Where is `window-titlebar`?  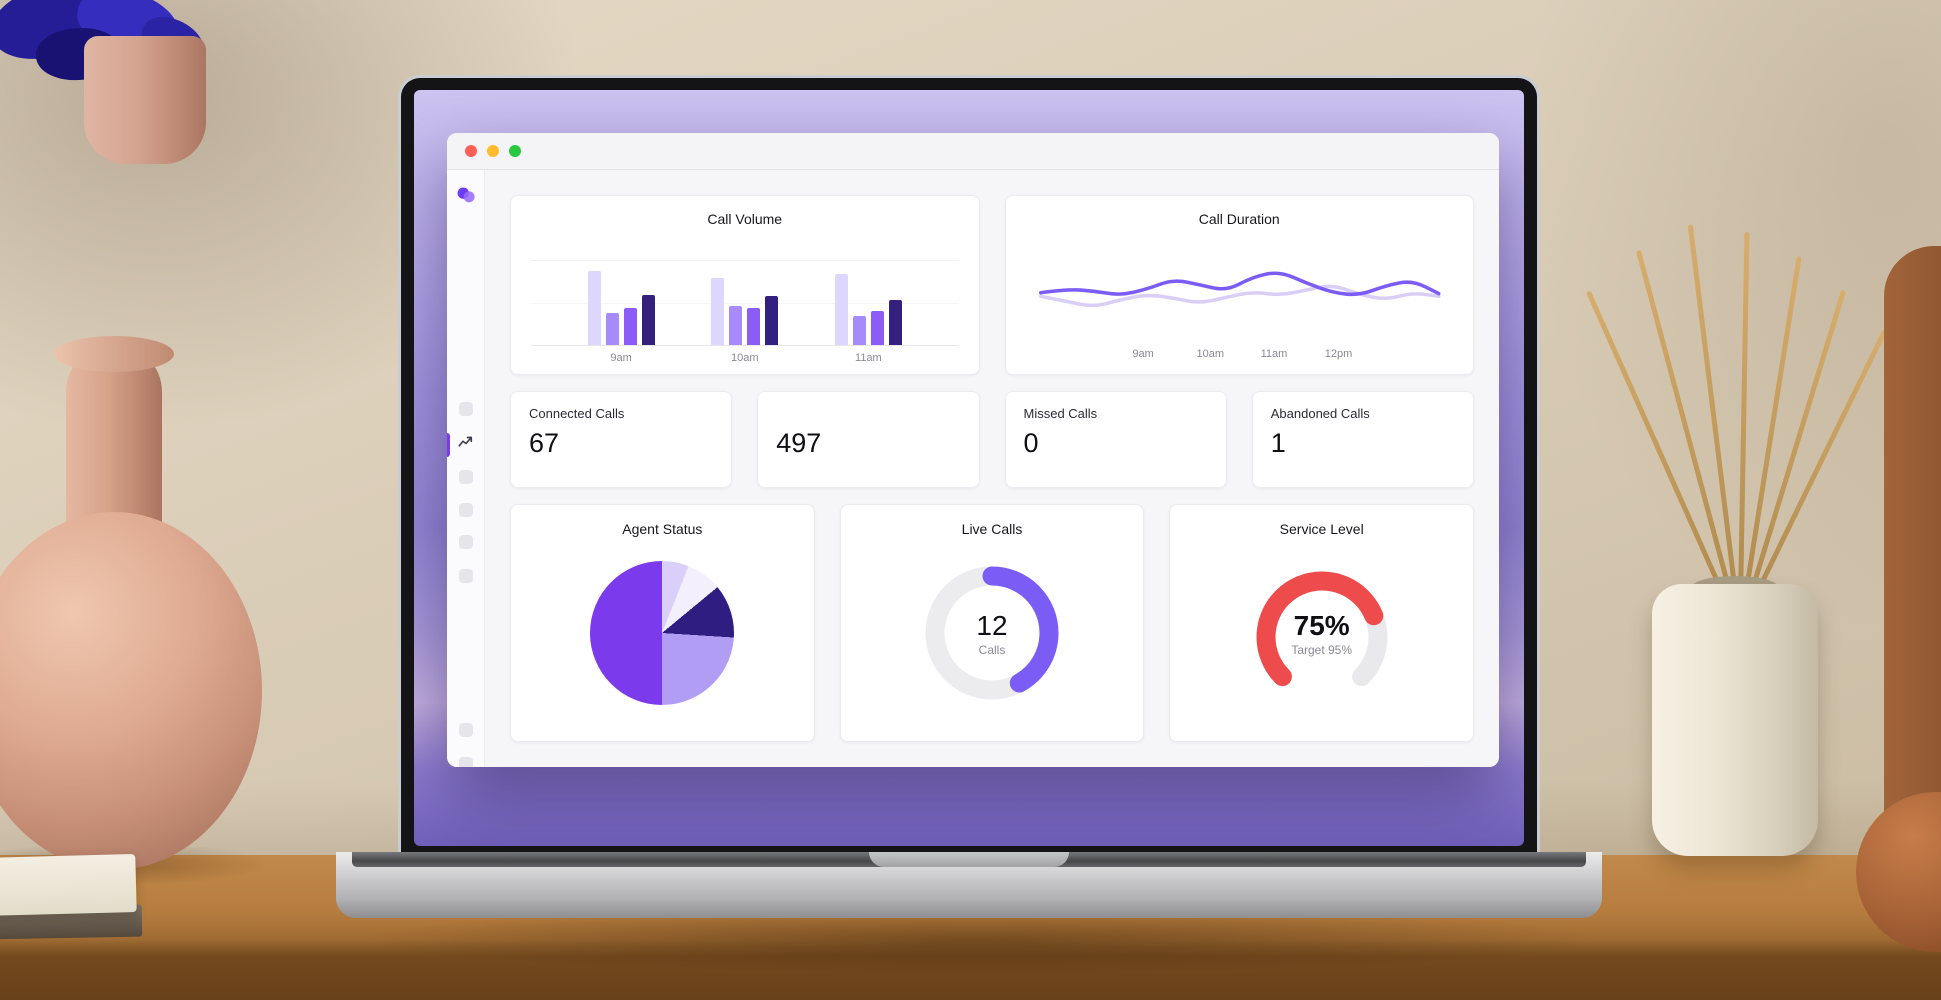 window-titlebar is located at coordinates (973, 151).